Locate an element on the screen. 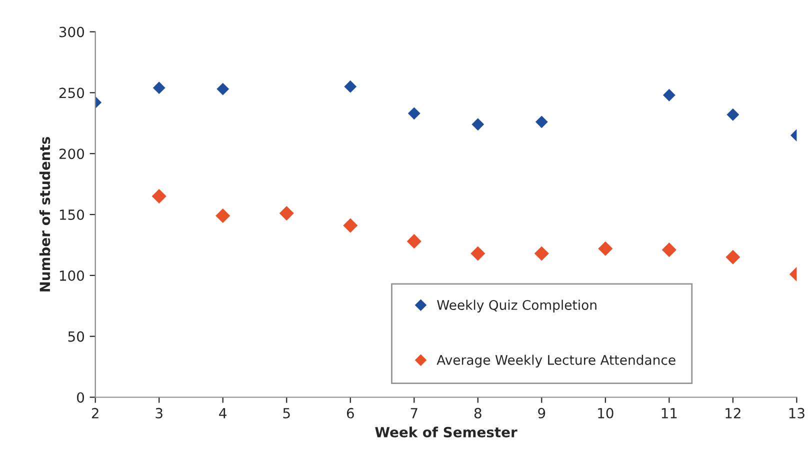 The width and height of the screenshot is (808, 454). y-tick-label: 50 is located at coordinates (76, 336).